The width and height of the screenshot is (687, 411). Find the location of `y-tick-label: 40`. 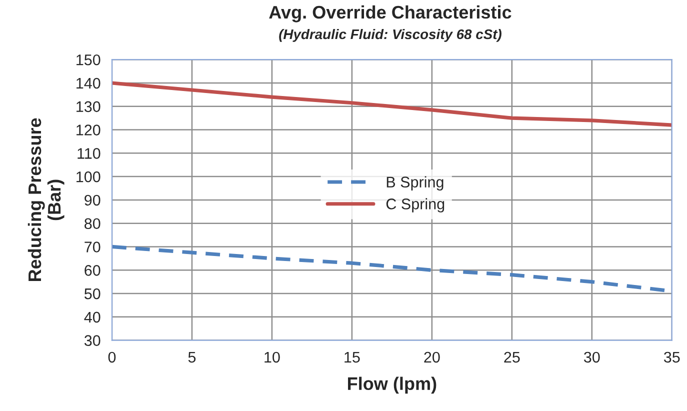

y-tick-label: 40 is located at coordinates (92, 317).